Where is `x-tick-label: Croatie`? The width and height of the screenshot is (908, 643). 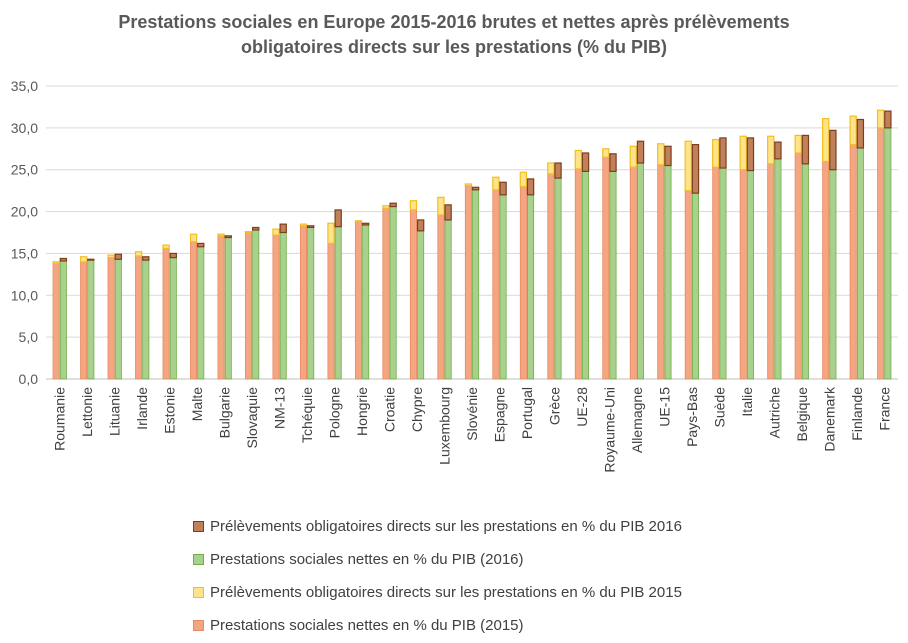
x-tick-label: Croatie is located at coordinates (390, 409).